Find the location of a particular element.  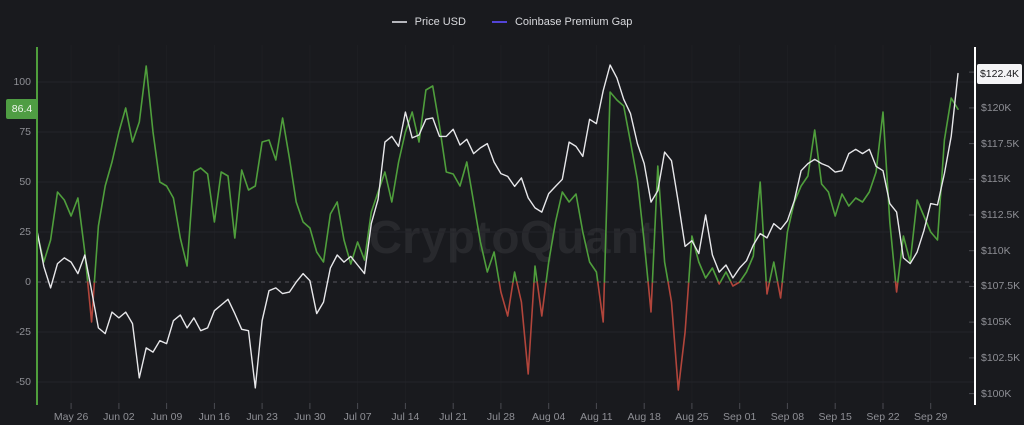

x-axis-tick-label: Jun 23 is located at coordinates (262, 417).